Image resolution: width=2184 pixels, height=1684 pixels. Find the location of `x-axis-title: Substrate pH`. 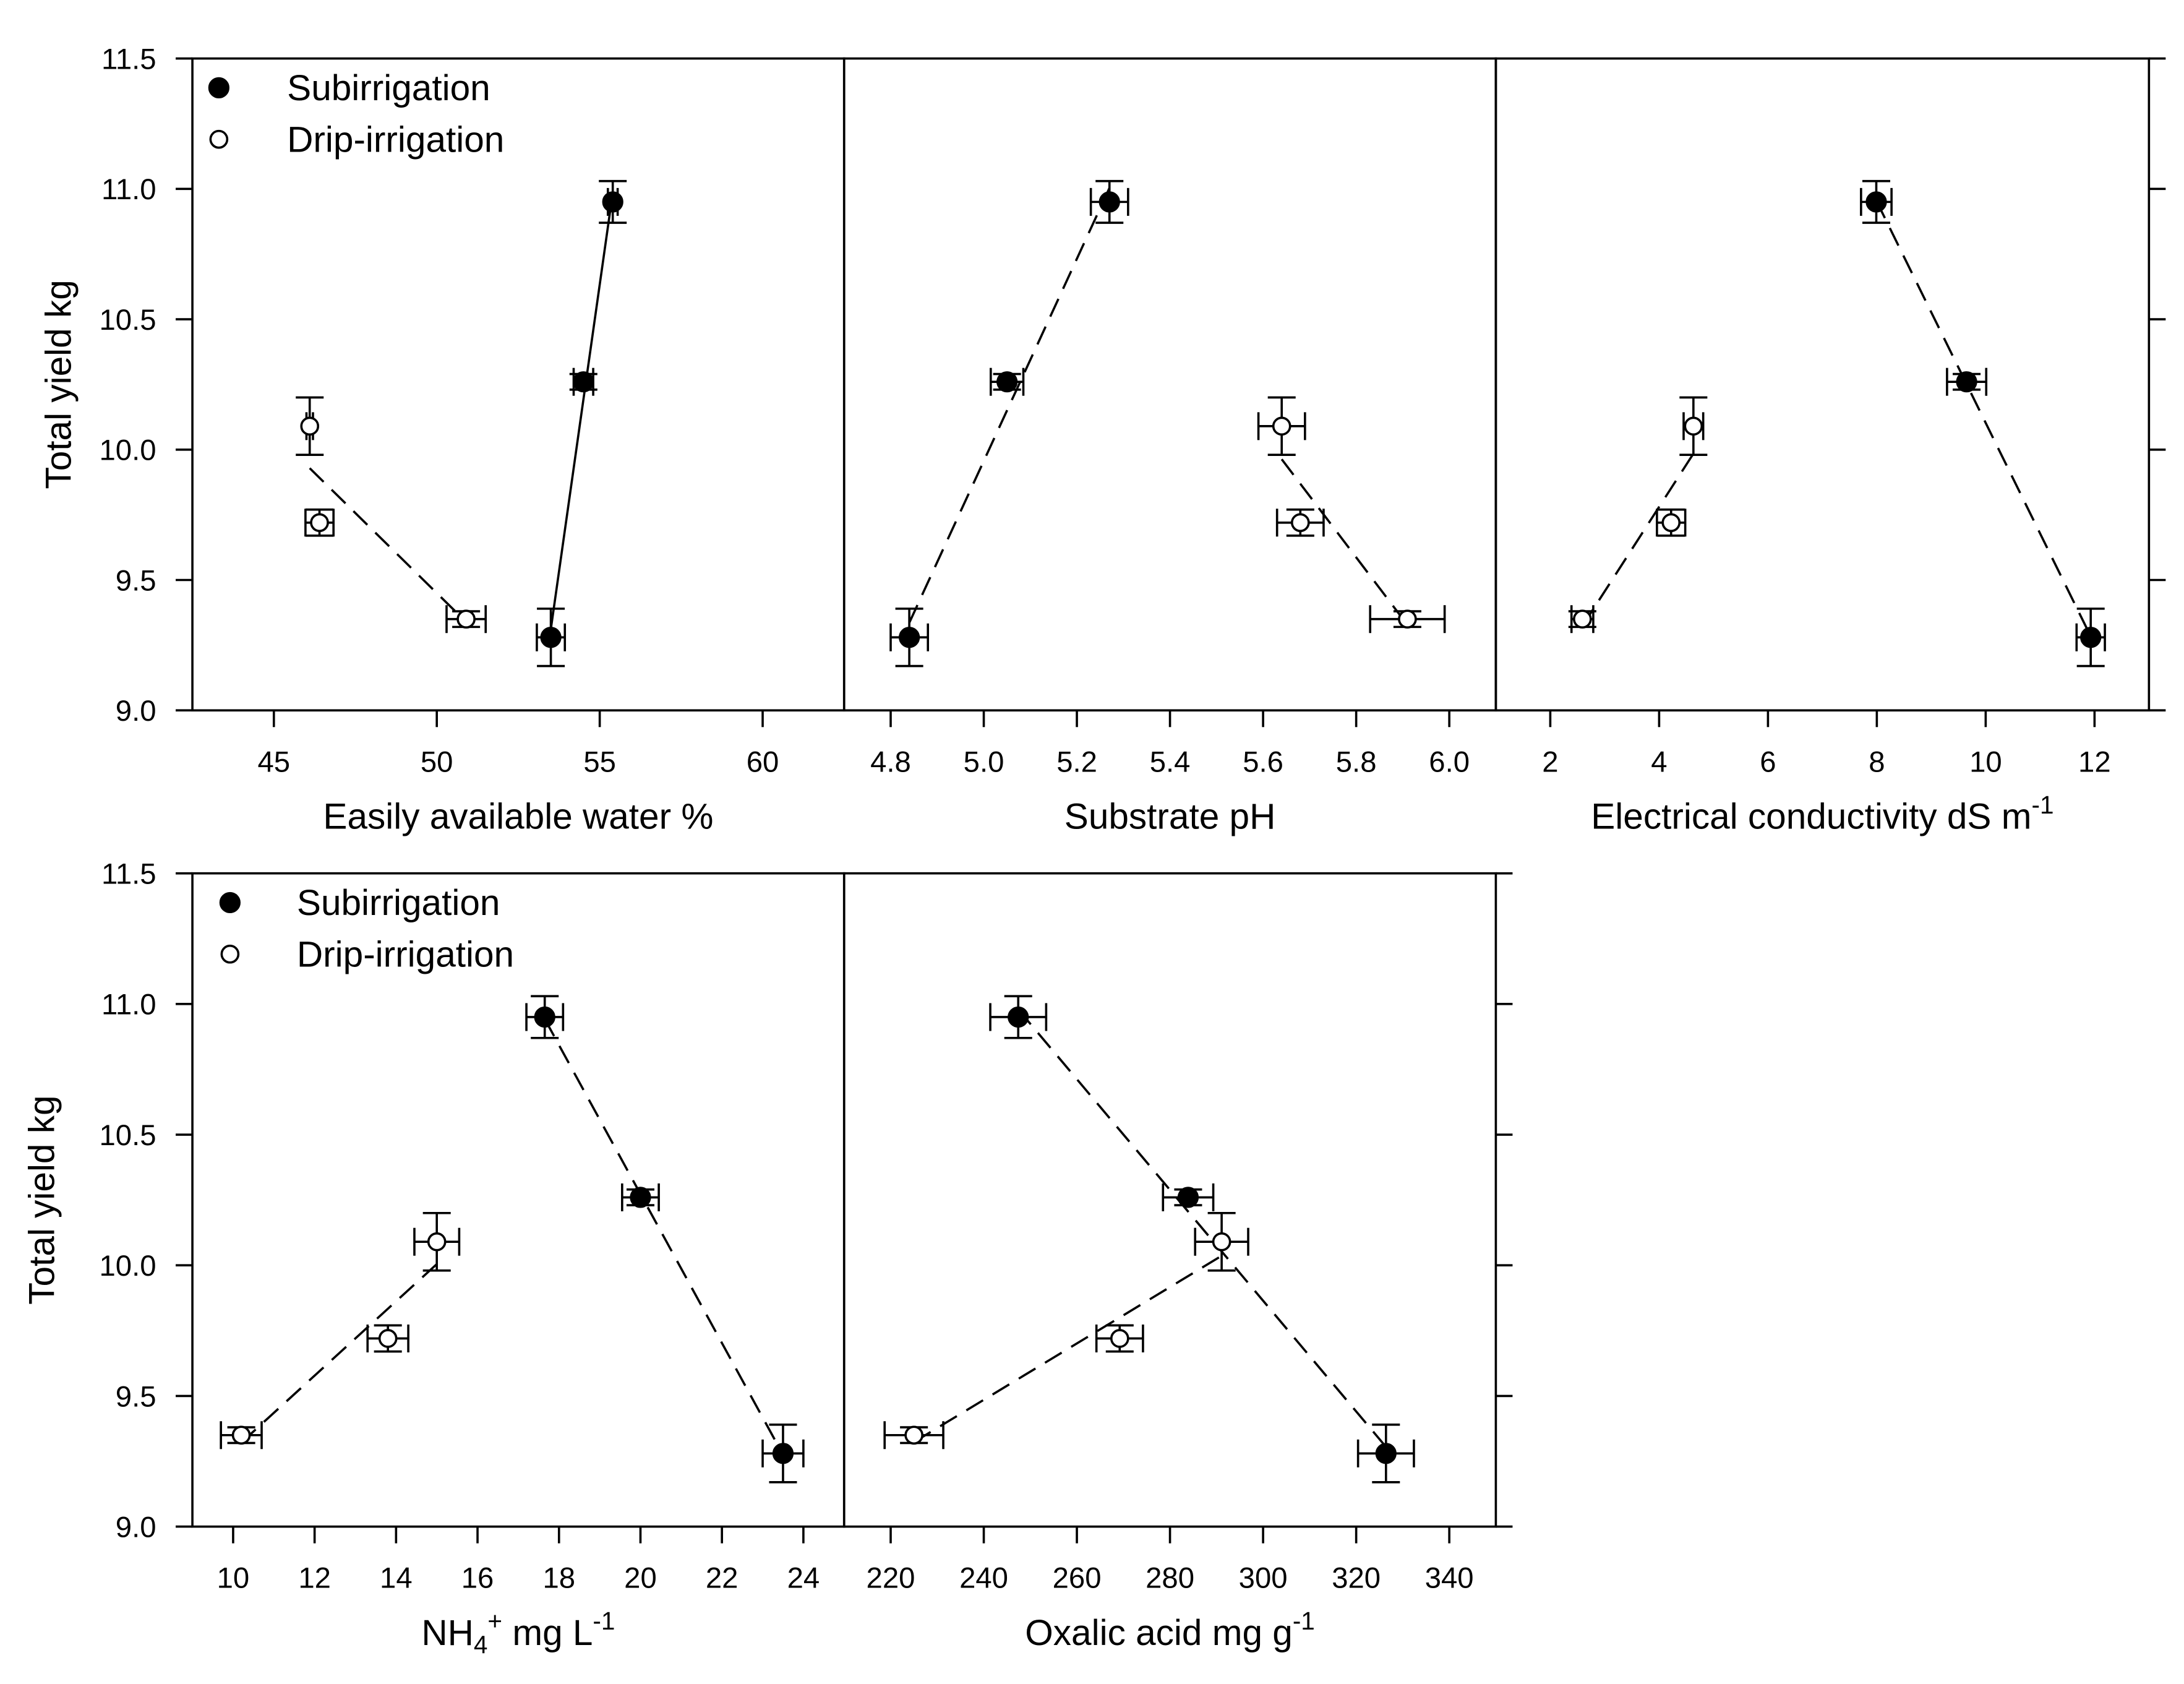

x-axis-title: Substrate pH is located at coordinates (1170, 817).